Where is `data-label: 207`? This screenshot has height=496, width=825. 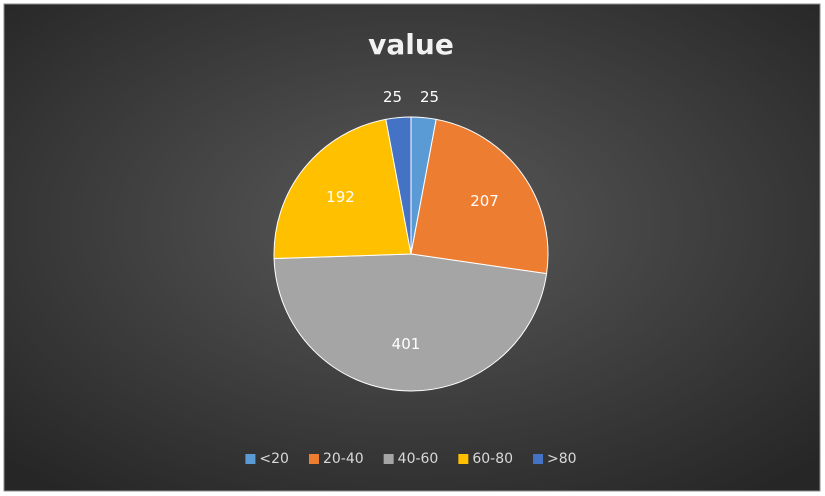 data-label: 207 is located at coordinates (484, 201).